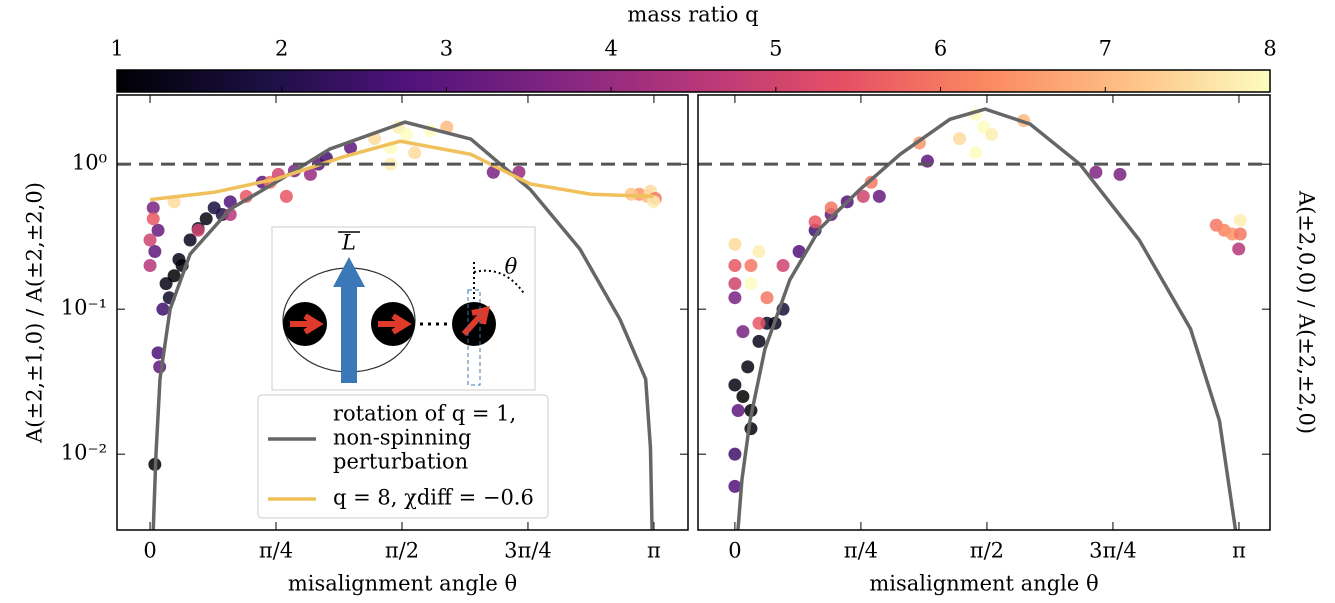 This screenshot has height=603, width=1335. Describe the element at coordinates (400, 462) in the screenshot. I see `legend-label: perturbation` at that location.